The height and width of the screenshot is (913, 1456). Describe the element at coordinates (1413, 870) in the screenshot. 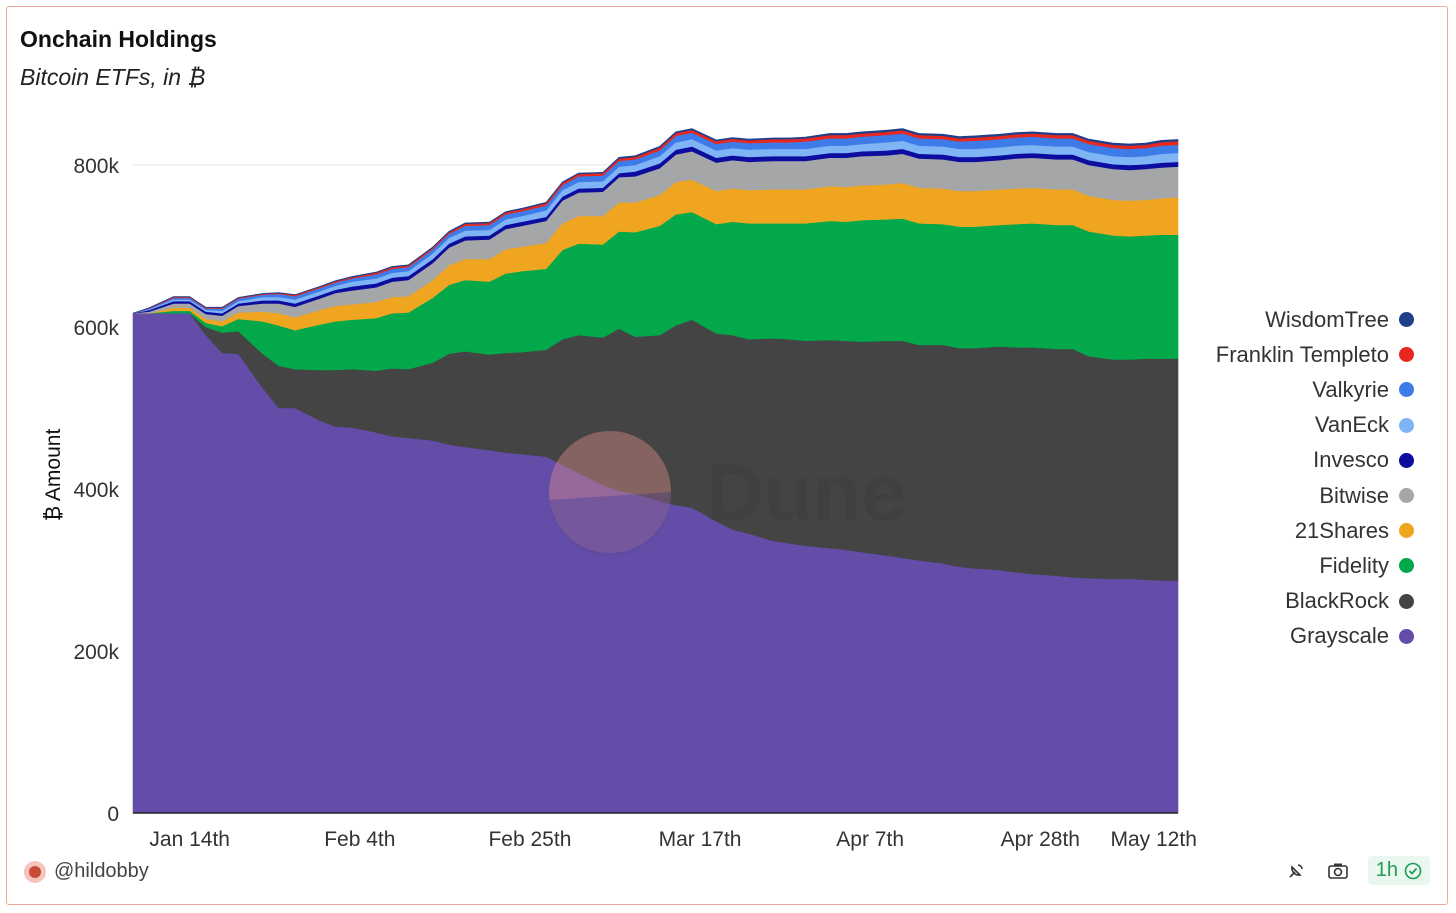

I see `check-circle-icon` at that location.